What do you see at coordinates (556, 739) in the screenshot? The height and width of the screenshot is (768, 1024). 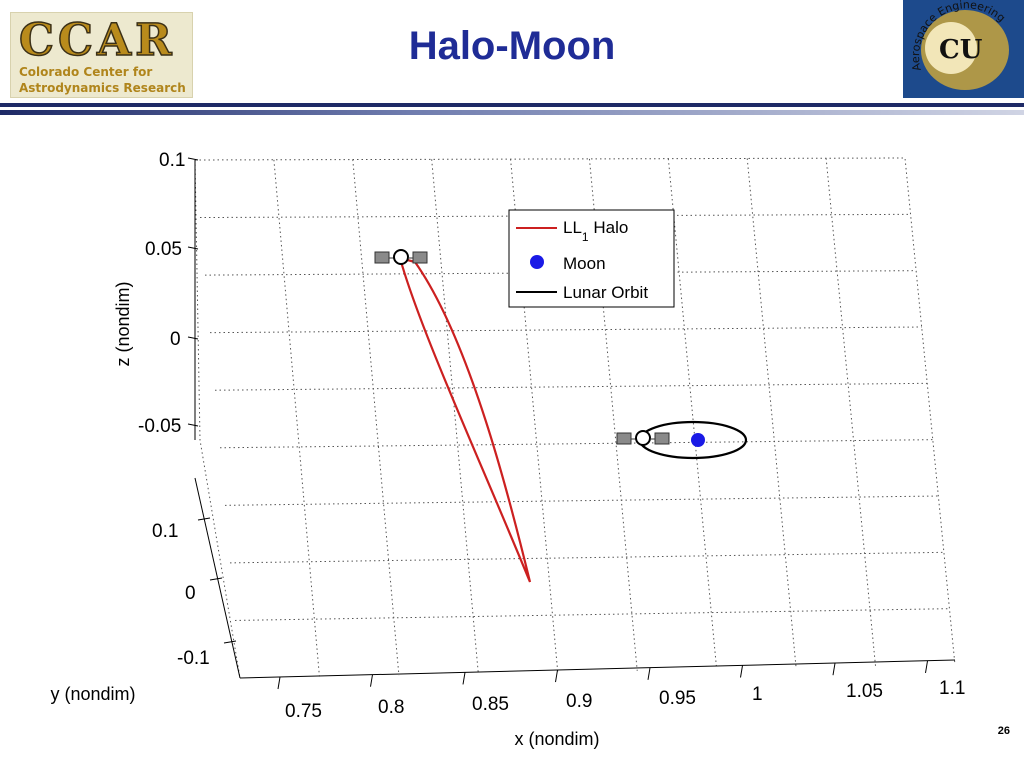 I see `x-axis-label: x (nondim)` at bounding box center [556, 739].